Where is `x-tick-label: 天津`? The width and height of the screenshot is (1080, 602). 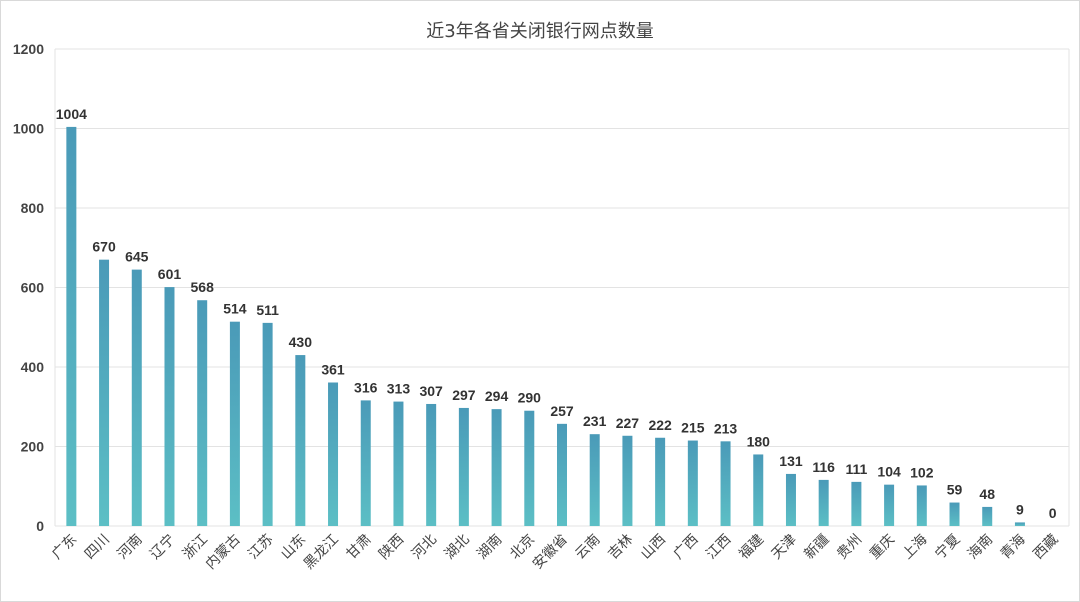
x-tick-label: 天津 is located at coordinates (784, 547).